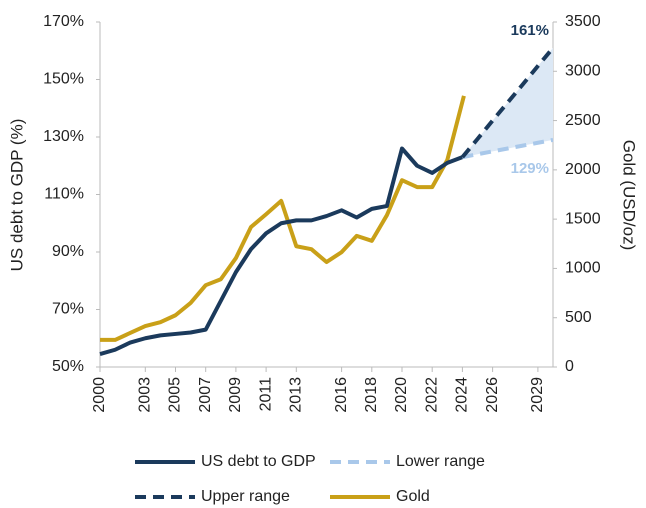  I want to click on x-tick-label: 2018, so click(371, 395).